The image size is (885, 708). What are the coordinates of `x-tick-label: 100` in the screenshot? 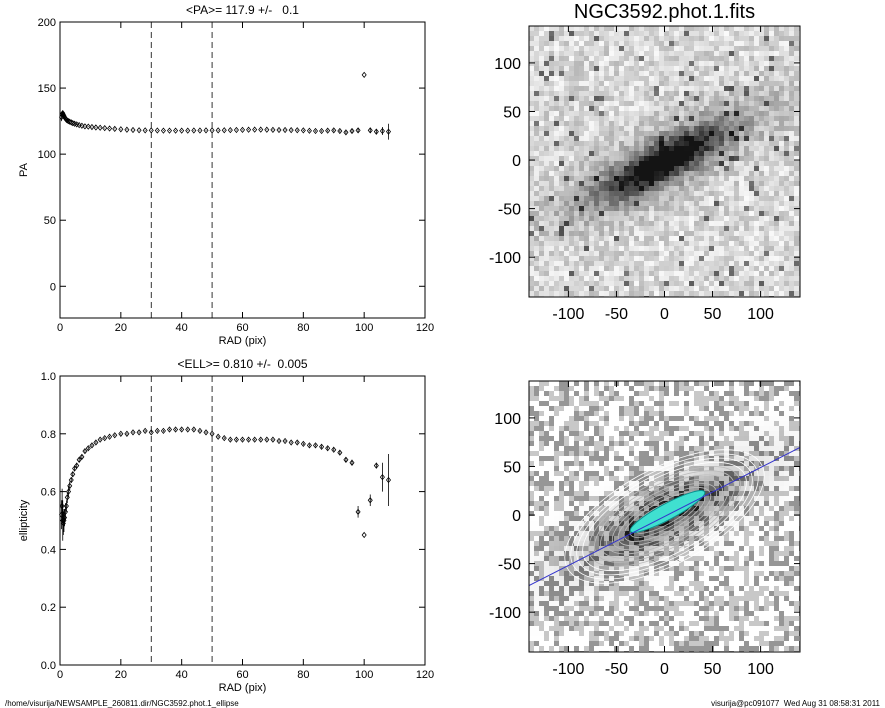 It's located at (364, 675).